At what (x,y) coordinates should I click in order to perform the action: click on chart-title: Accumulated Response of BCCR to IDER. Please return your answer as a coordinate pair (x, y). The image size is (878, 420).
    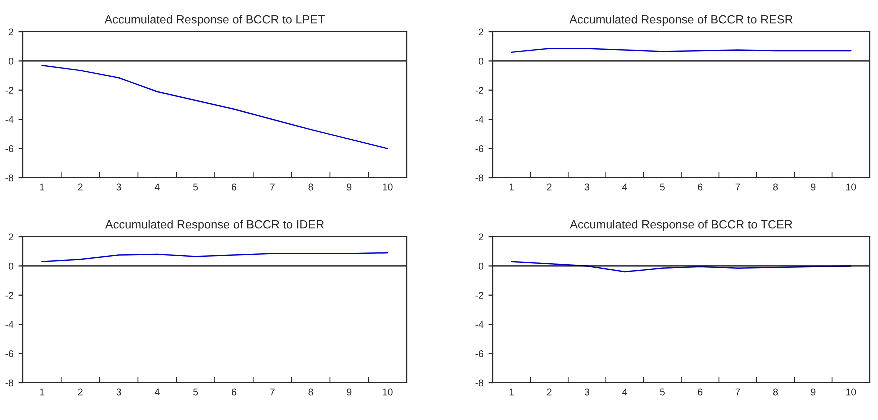
    Looking at the image, I should click on (214, 226).